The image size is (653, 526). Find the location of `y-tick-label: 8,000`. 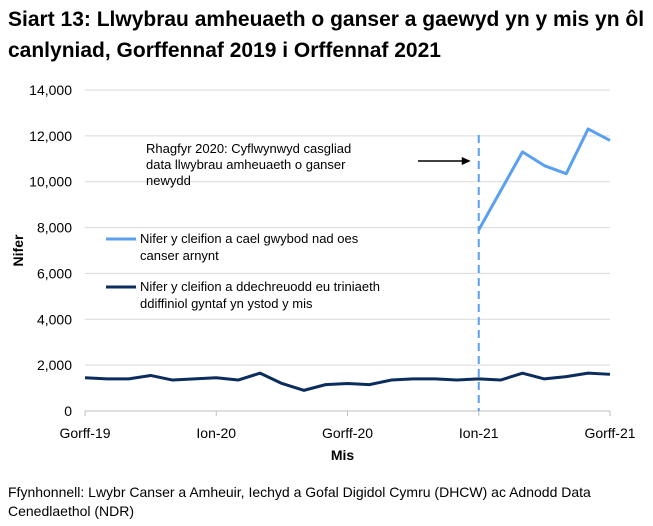

y-tick-label: 8,000 is located at coordinates (54, 228).